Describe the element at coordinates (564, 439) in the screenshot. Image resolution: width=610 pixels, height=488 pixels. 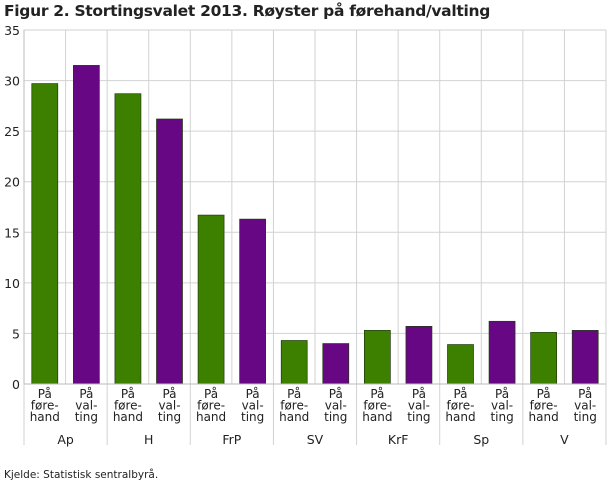
I see `x-group-label: V` at that location.